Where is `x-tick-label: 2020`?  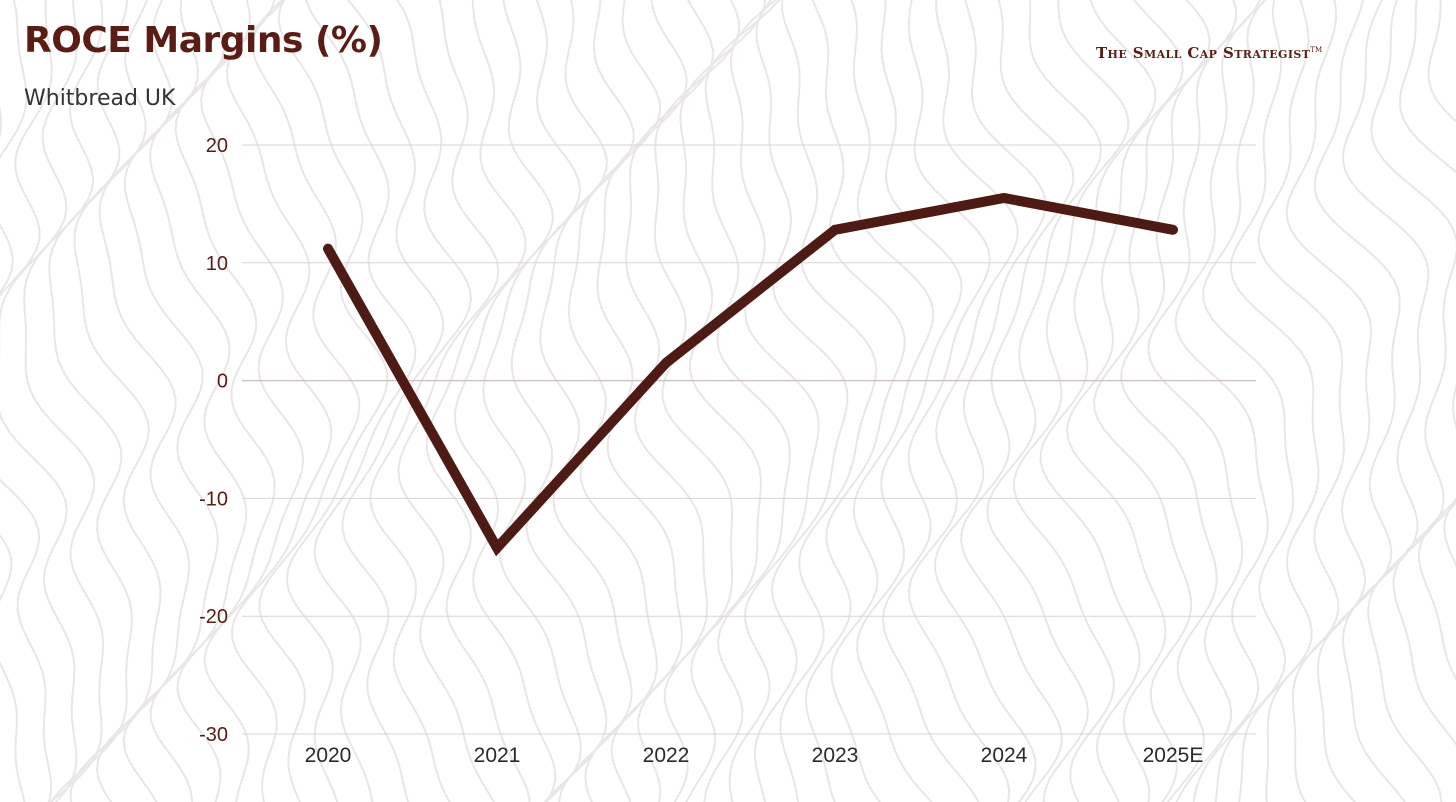 x-tick-label: 2020 is located at coordinates (328, 755).